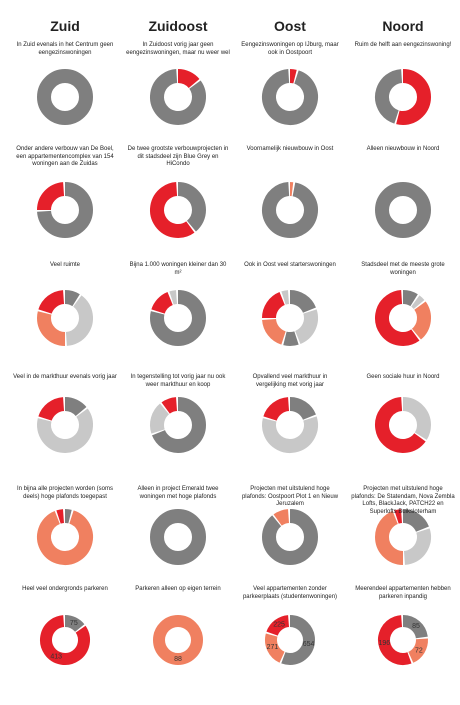 This screenshot has height=705, width=460. Describe the element at coordinates (403, 149) in the screenshot. I see `chart-caption: Alleen nieuwbouw in Noord` at that location.